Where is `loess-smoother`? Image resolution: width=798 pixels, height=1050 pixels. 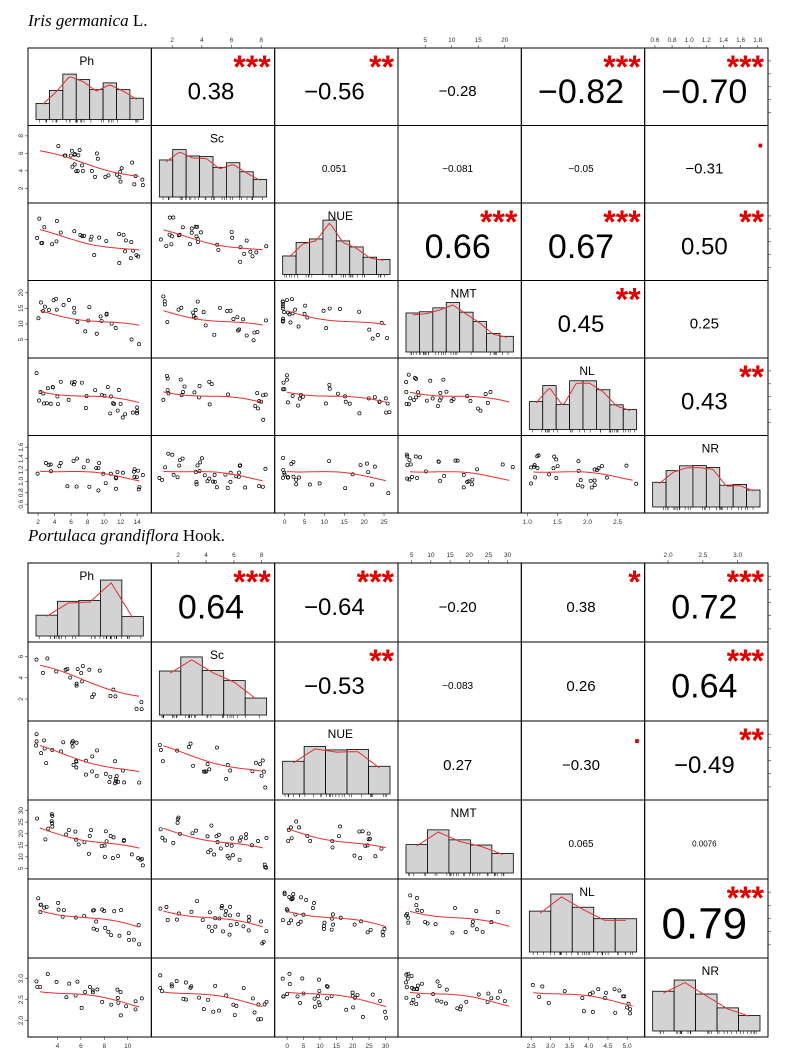
loess-smoother is located at coordinates (336, 838).